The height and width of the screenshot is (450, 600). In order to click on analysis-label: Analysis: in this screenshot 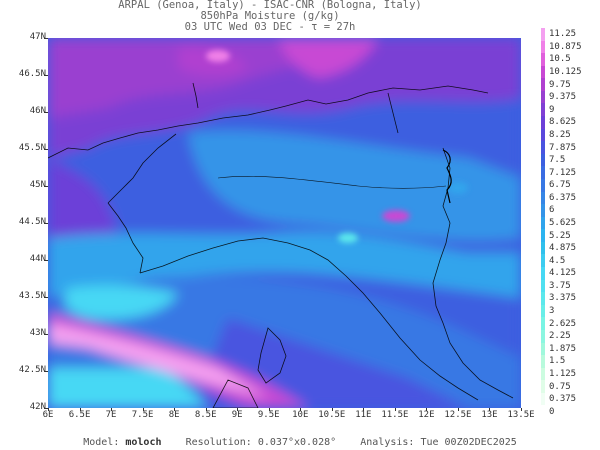, I will do `click(387, 442)`.